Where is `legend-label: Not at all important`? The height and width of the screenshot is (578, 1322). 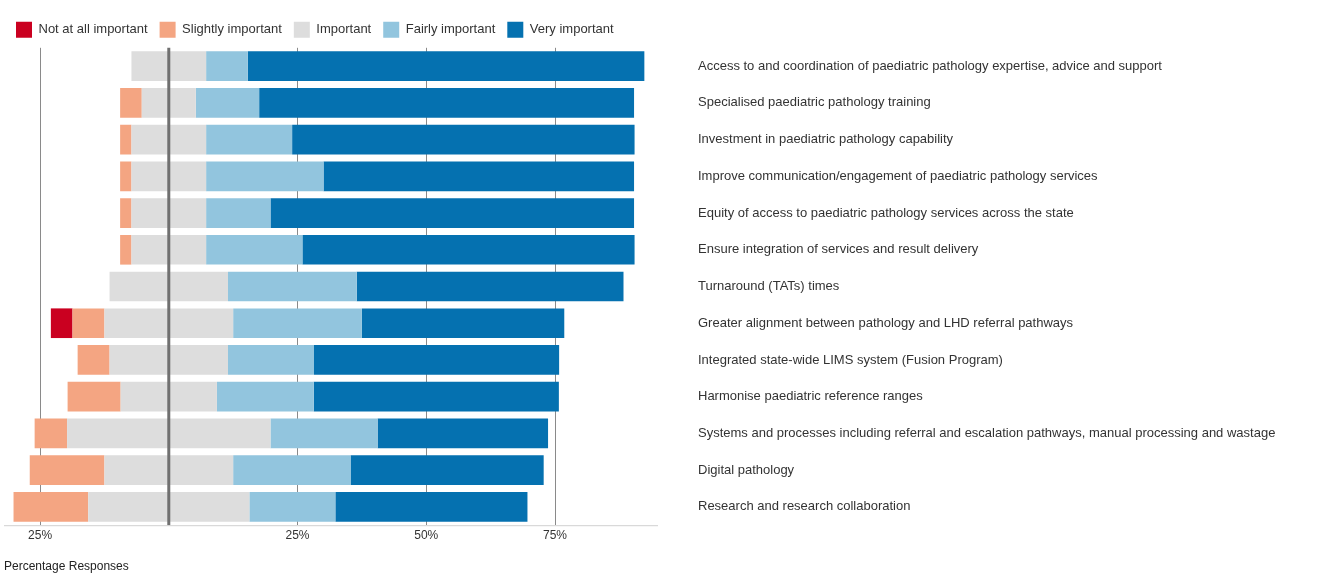
legend-label: Not at all important is located at coordinates (93, 29).